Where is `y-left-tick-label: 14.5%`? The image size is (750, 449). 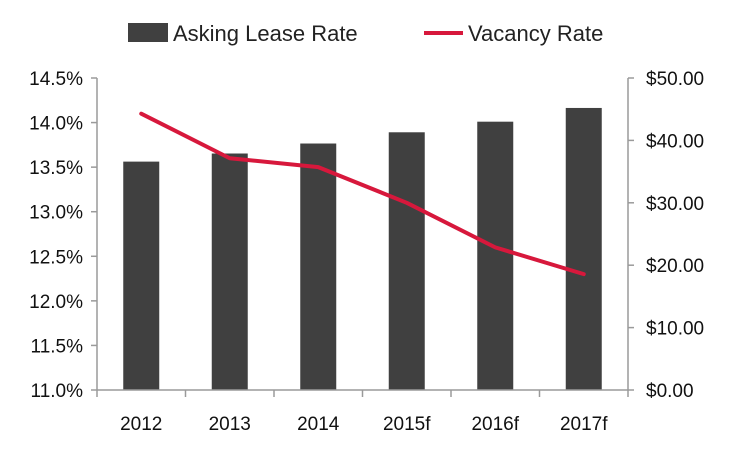
y-left-tick-label: 14.5% is located at coordinates (56, 79).